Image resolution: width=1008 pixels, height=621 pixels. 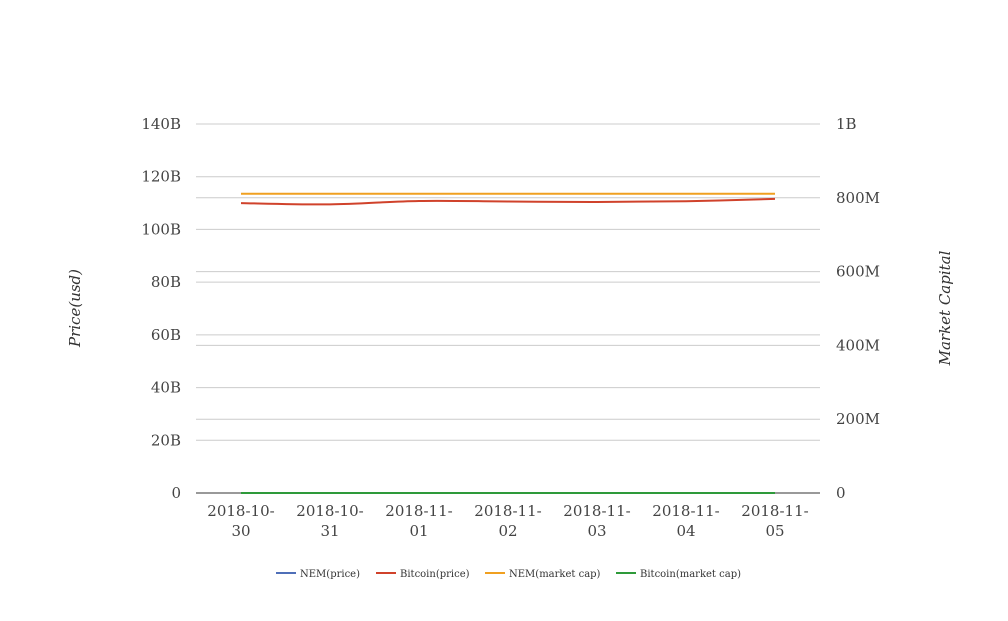 What do you see at coordinates (508, 202) in the screenshot?
I see `series-line-bitcoin-price` at bounding box center [508, 202].